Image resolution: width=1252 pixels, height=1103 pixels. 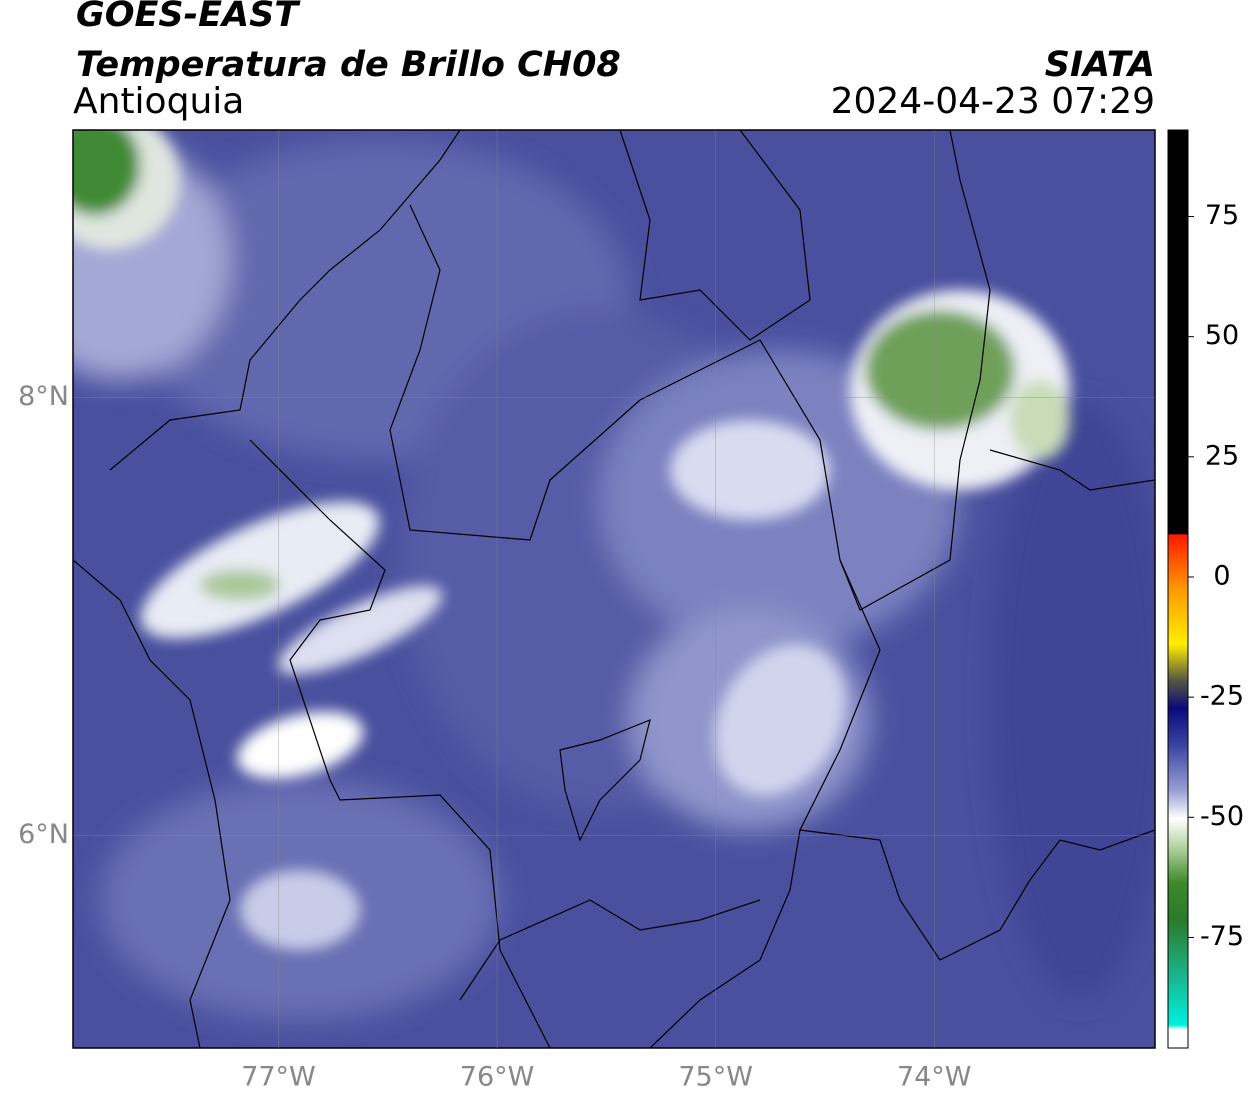 What do you see at coordinates (1100, 65) in the screenshot?
I see `source: SIATA` at bounding box center [1100, 65].